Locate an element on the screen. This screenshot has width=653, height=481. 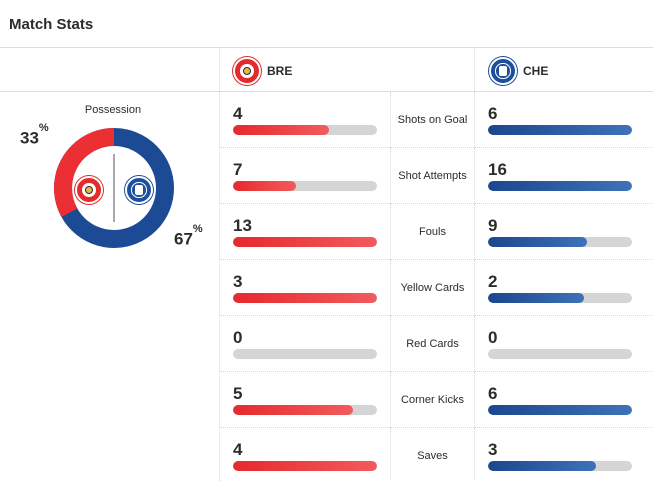
stat-label: Corner Kicks is located at coordinates (432, 400).